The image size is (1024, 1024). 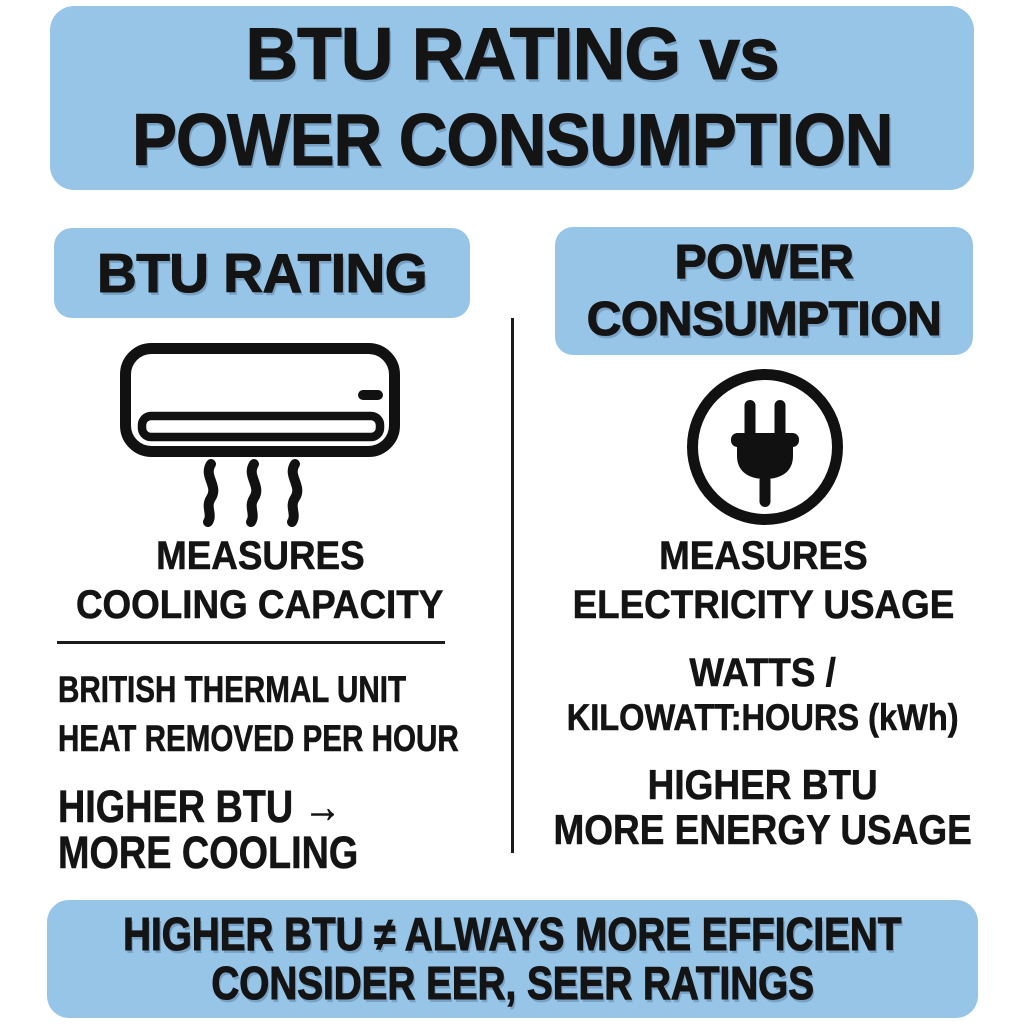 I want to click on power-detail-line-1: WATTS /, so click(x=763, y=673).